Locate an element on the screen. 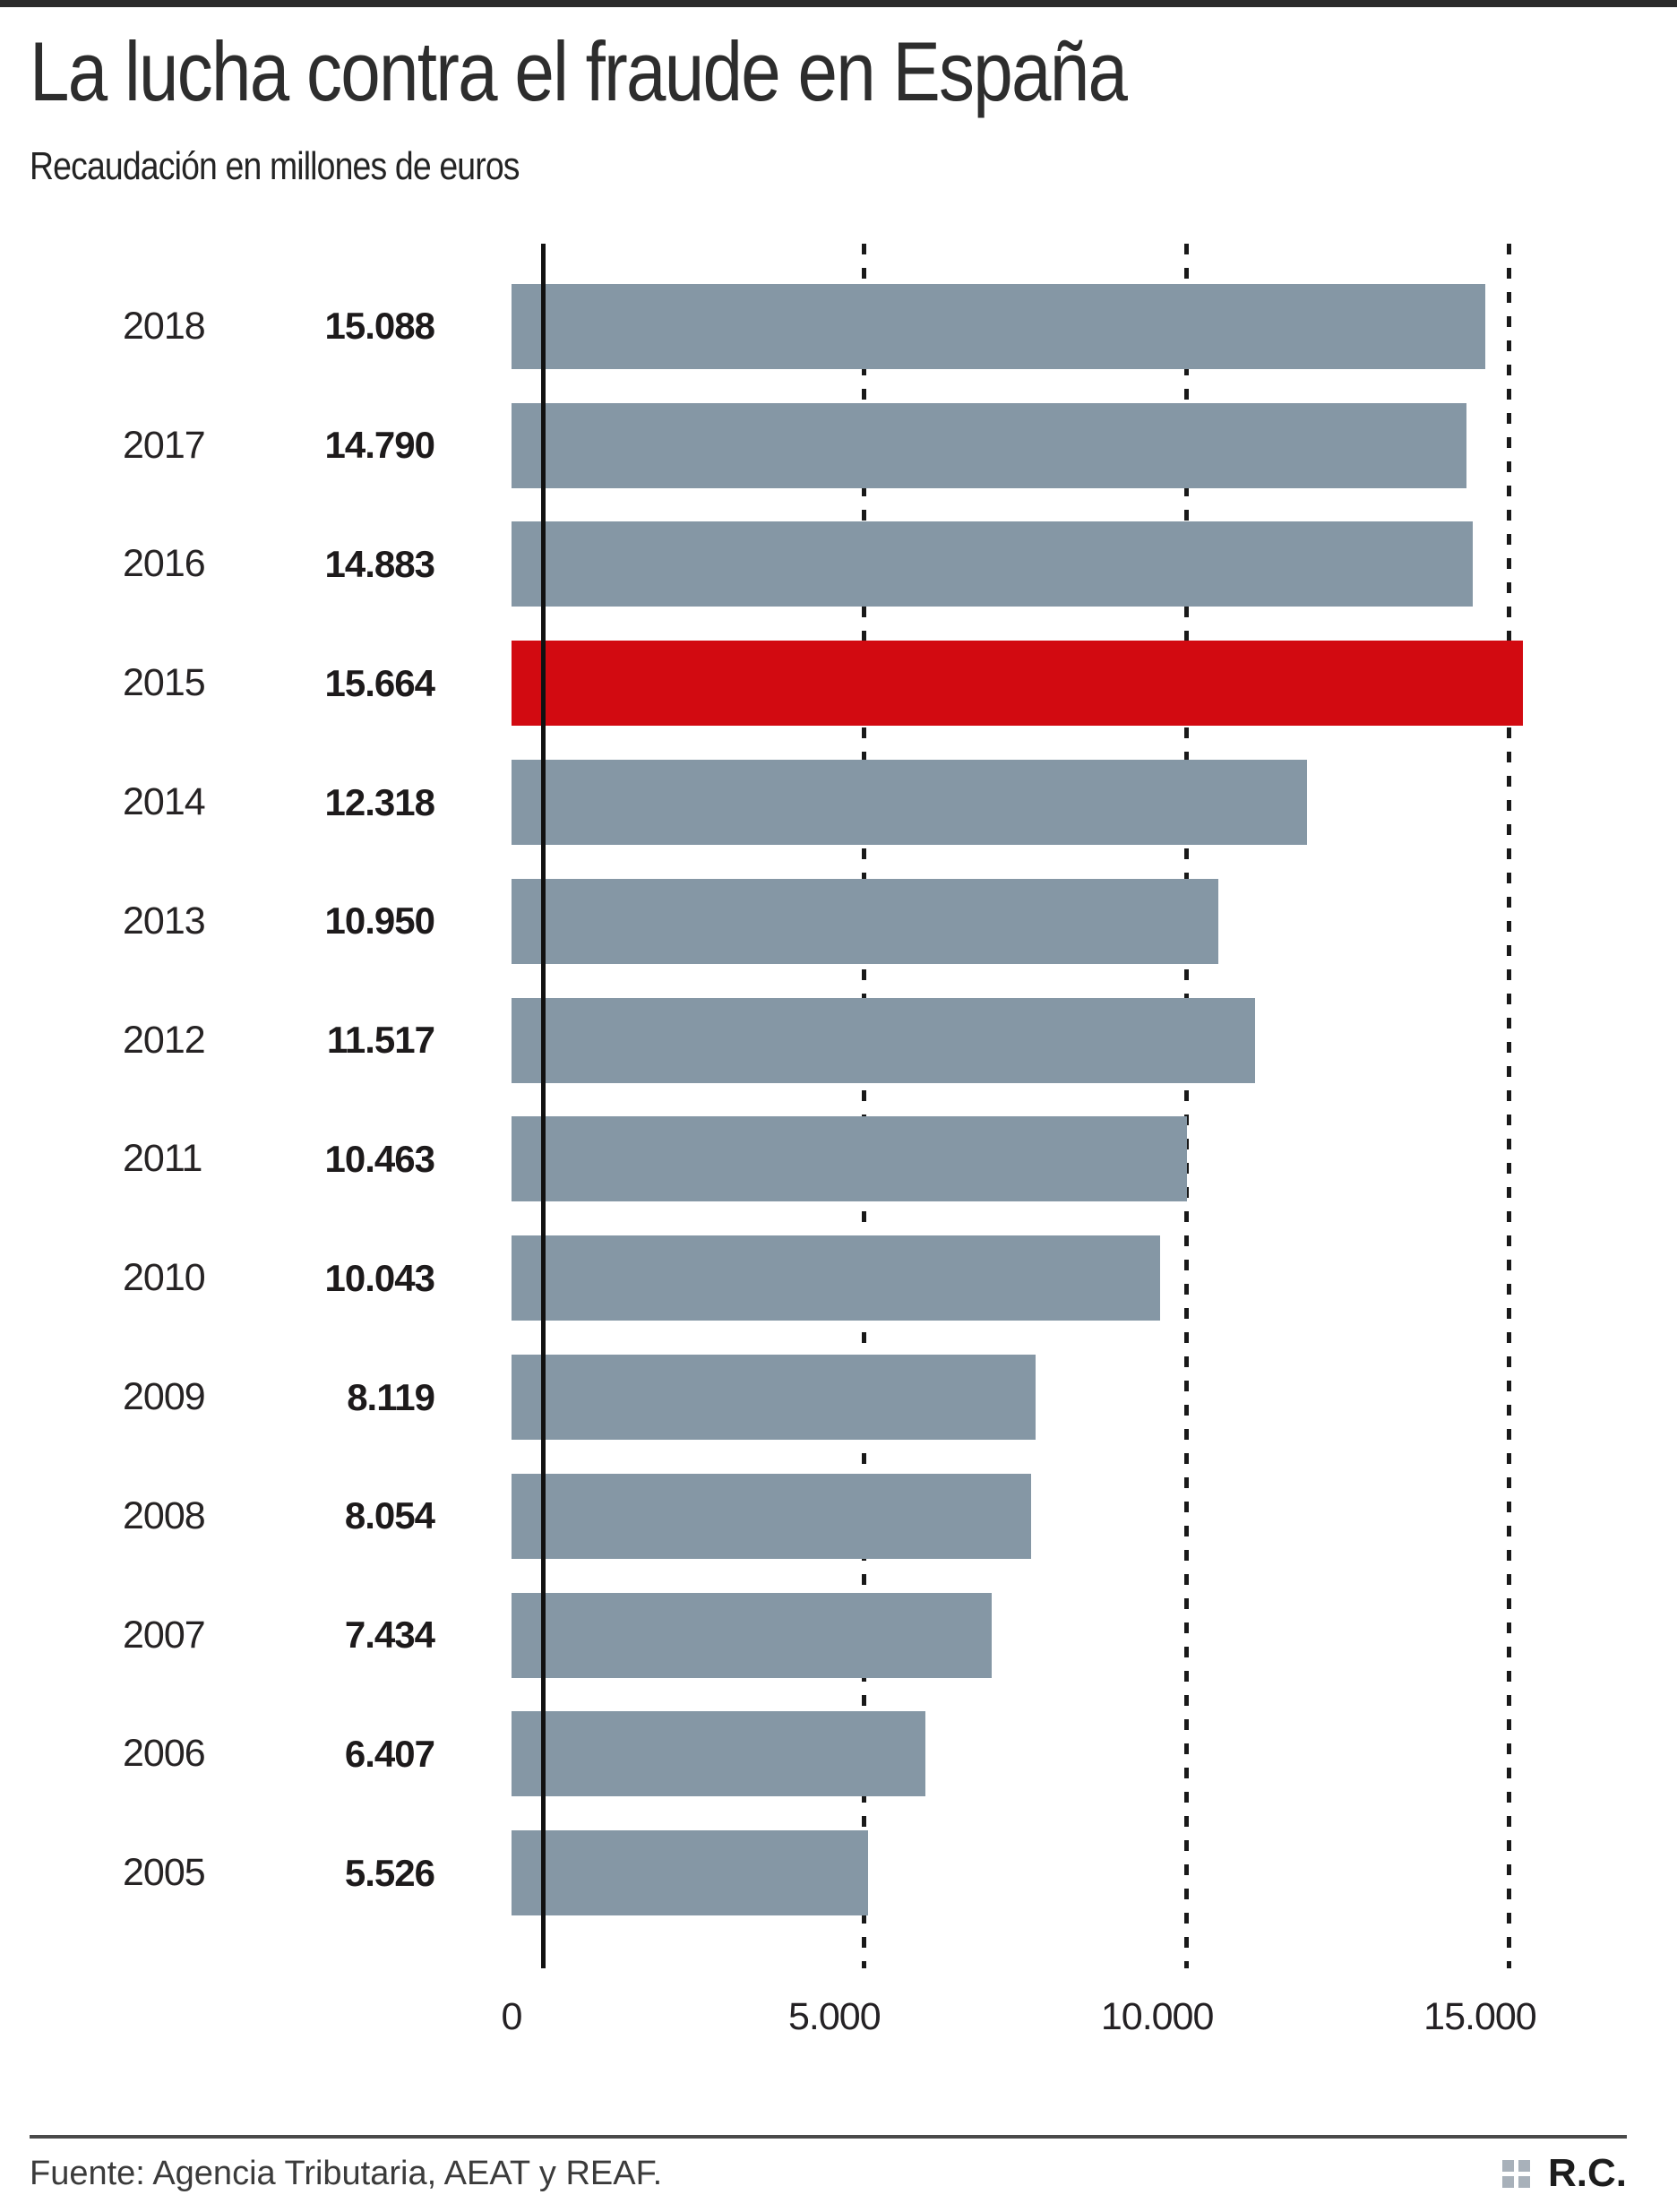 The image size is (1677, 2212). top-border is located at coordinates (838, 3).